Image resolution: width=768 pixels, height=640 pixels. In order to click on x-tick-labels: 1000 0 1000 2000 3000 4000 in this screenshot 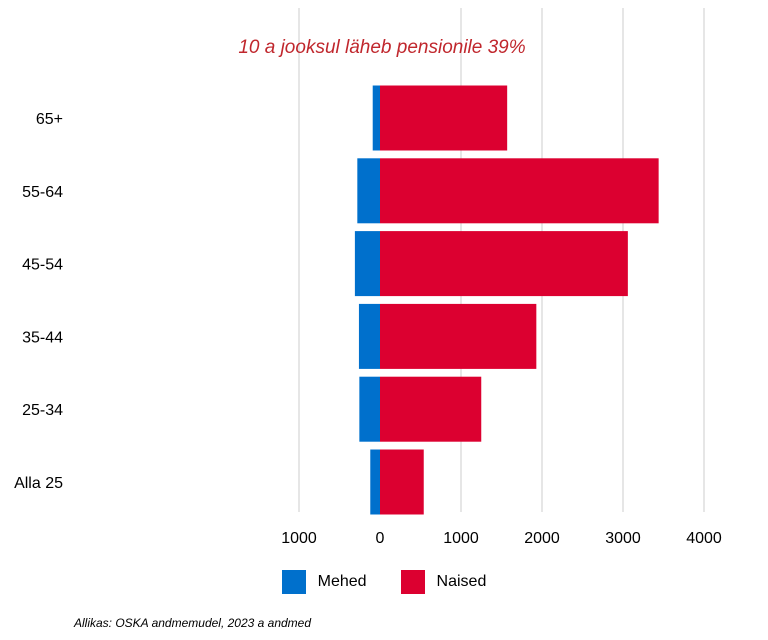, I will do `click(501, 538)`.